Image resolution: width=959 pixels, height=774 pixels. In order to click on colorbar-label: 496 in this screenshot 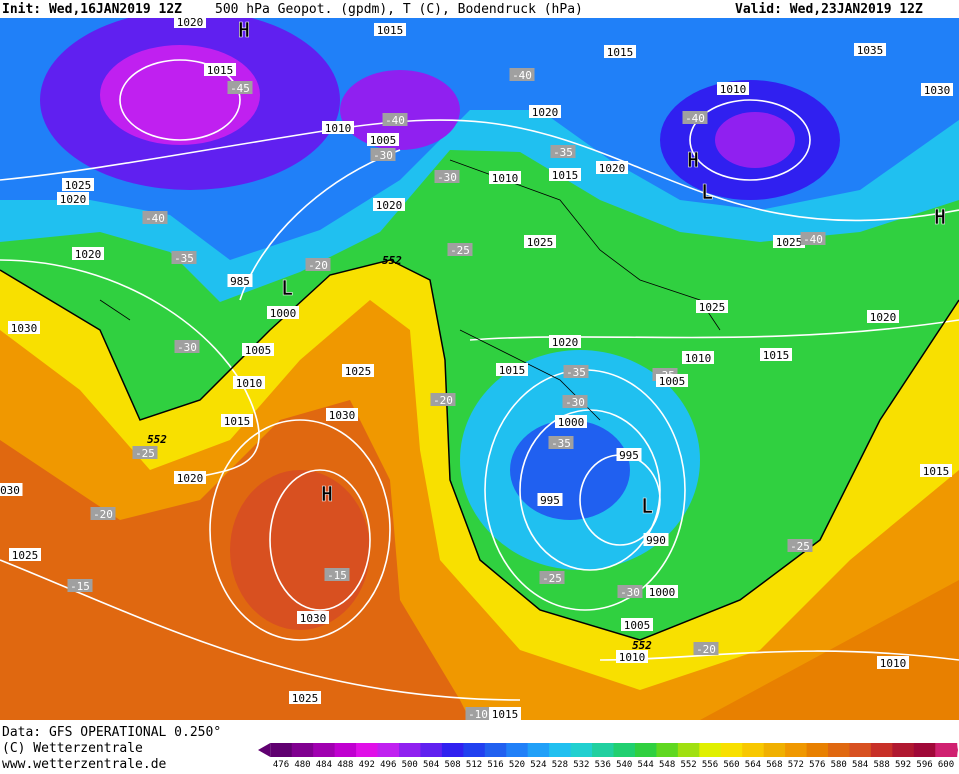, I will do `click(388, 765)`.